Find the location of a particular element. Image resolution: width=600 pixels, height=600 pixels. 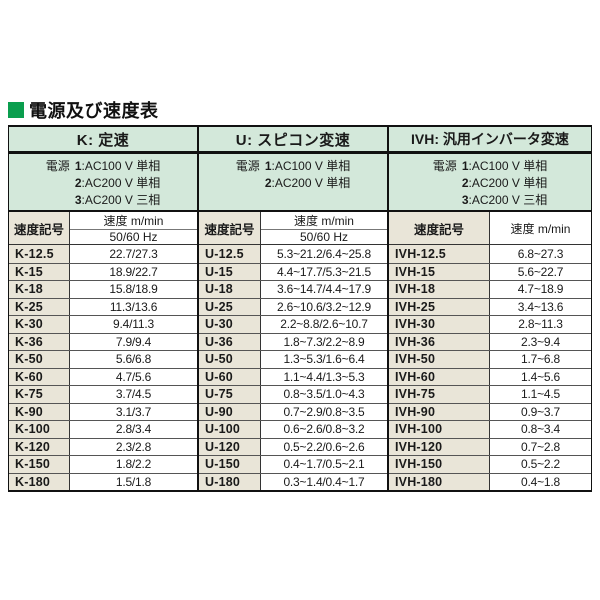

speed-value-header: 速度 m/min 50/60 Hz is located at coordinates (324, 228).